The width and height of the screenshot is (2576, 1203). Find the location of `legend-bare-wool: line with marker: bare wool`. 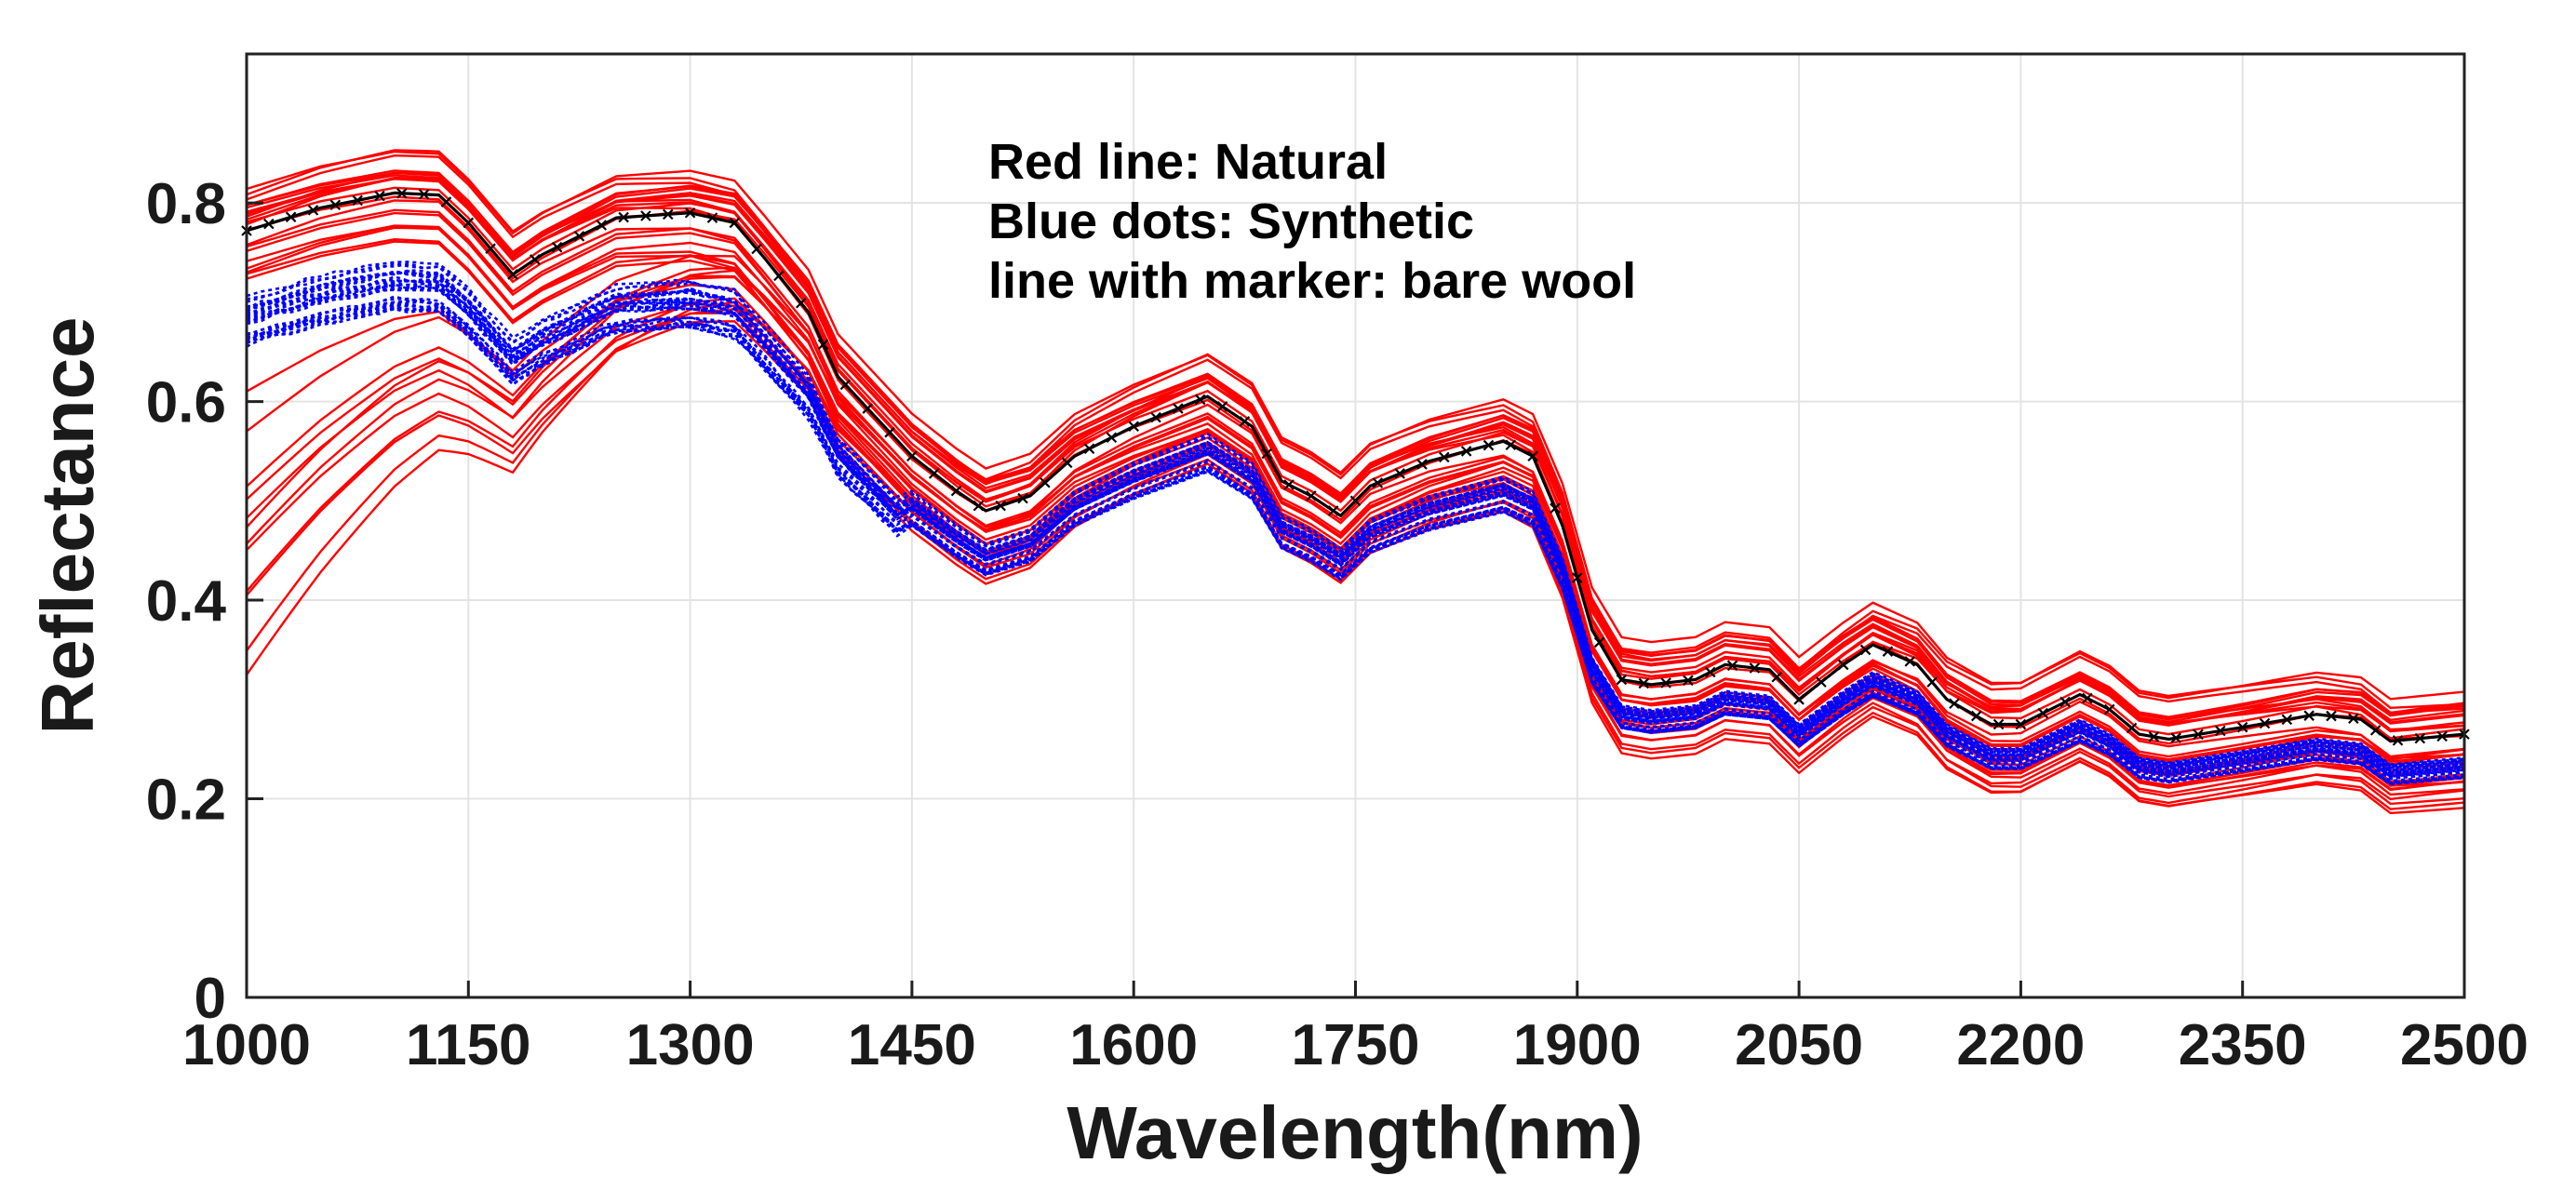

legend-bare-wool: line with marker: bare wool is located at coordinates (1312, 281).